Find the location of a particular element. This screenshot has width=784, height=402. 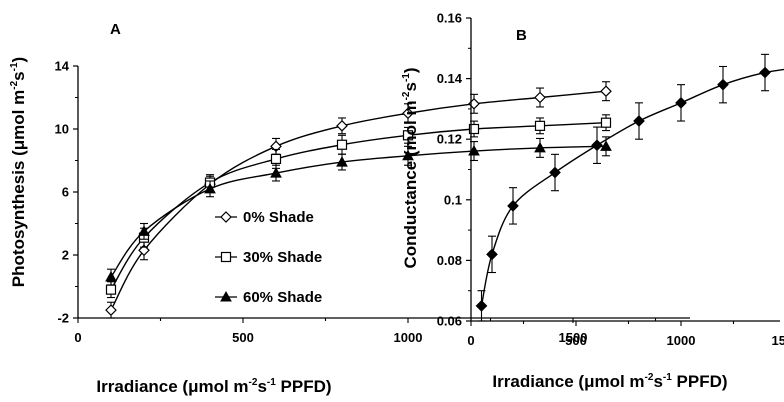

y-tick-label: 0.16 is located at coordinates (449, 18).